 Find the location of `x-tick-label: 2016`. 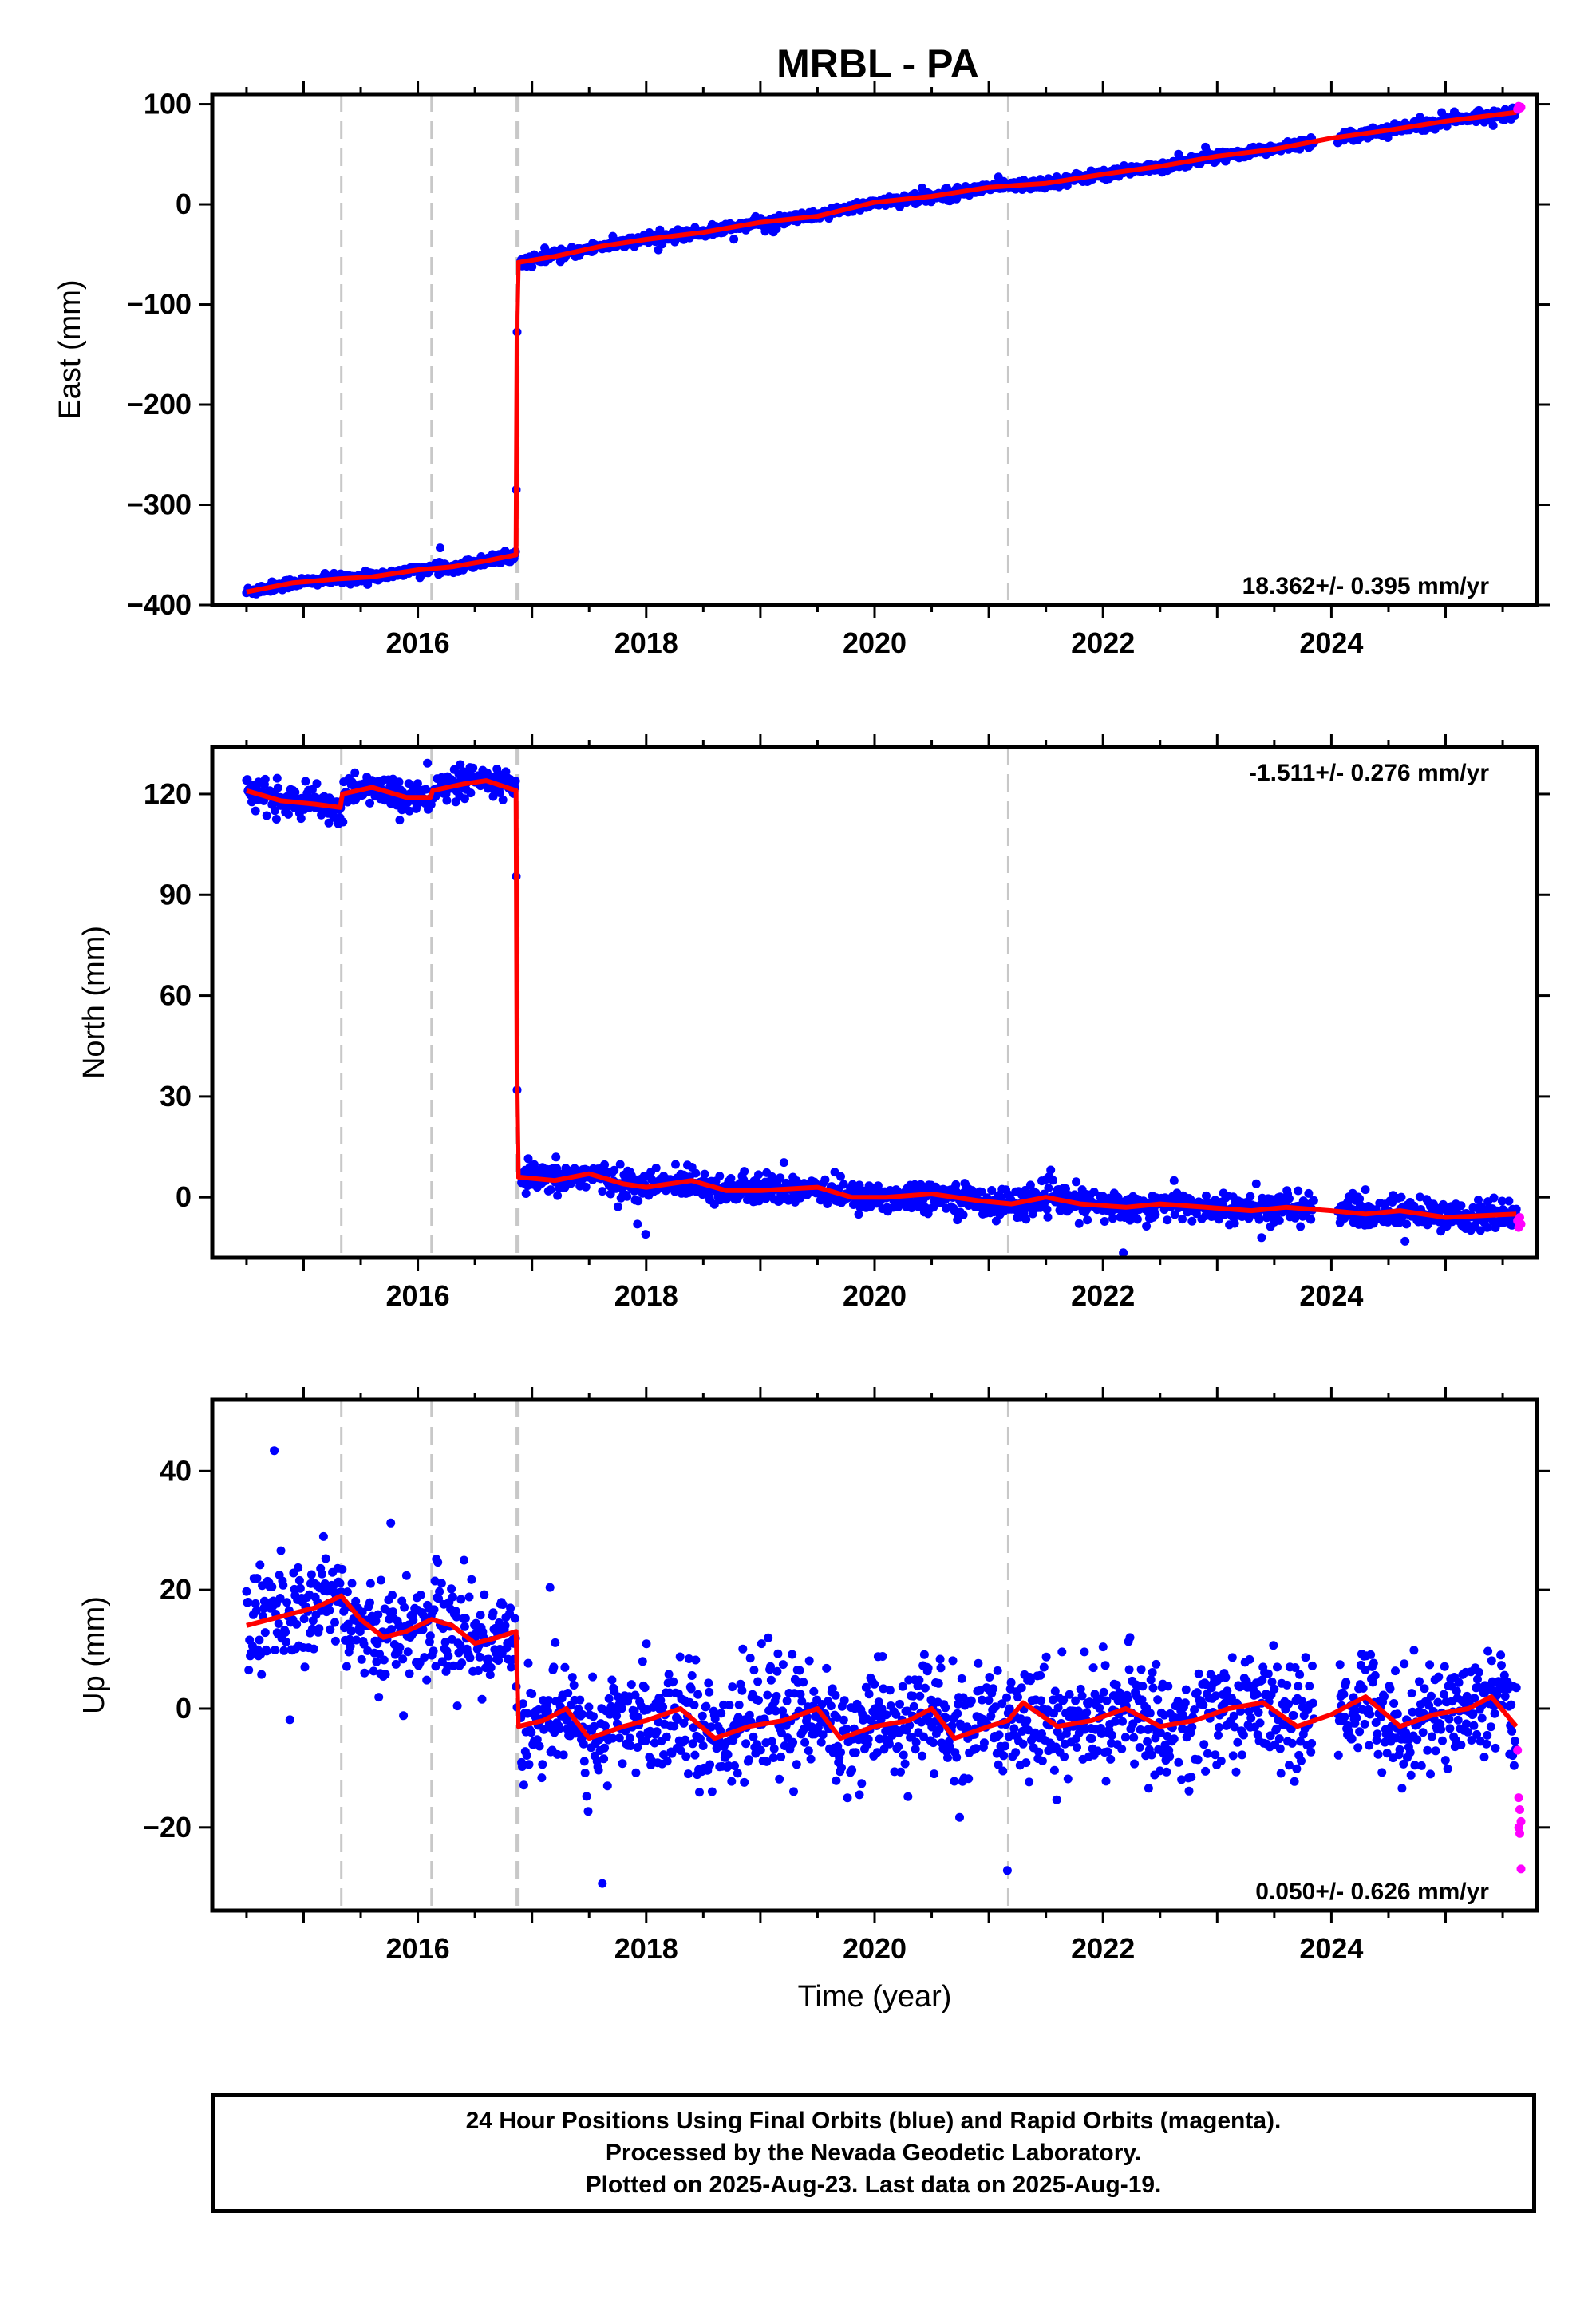

x-tick-label: 2016 is located at coordinates (418, 1295).